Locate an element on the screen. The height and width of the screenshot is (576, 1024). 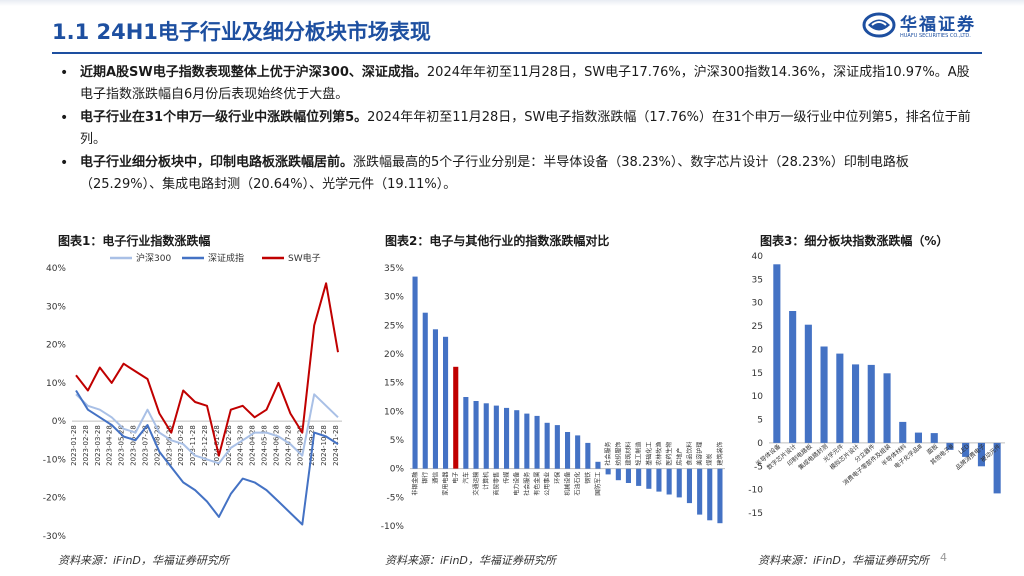
x-tick-label: 2024-10-28 is located at coordinates (324, 445).